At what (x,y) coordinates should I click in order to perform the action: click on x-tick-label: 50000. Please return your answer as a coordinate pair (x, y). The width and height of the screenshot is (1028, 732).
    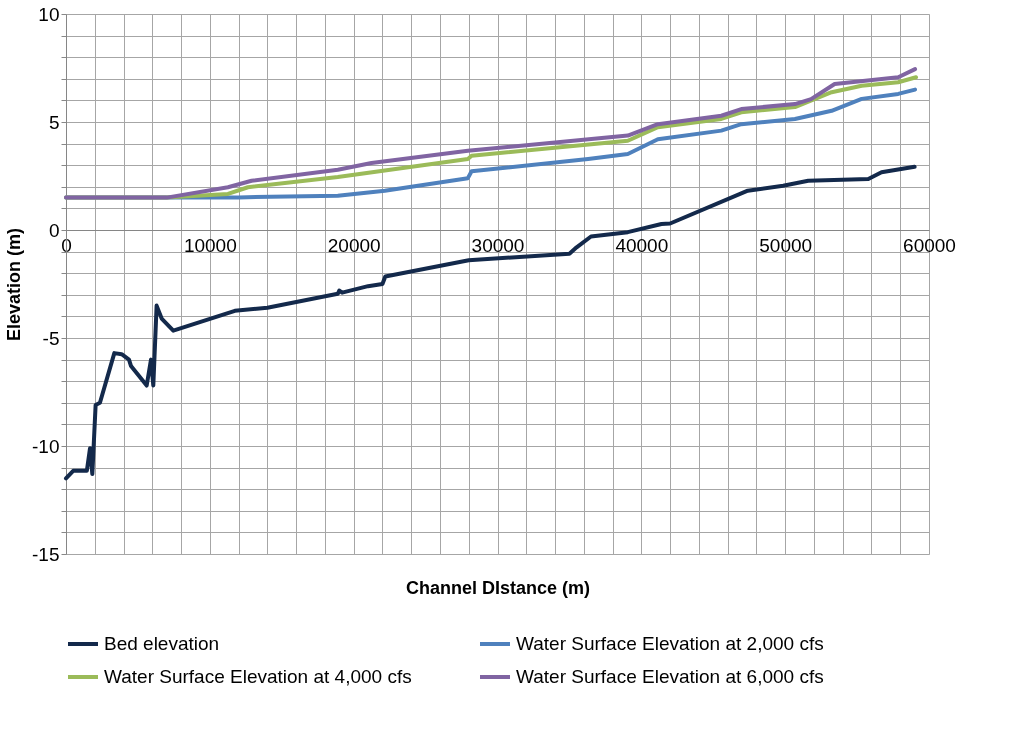
    Looking at the image, I should click on (786, 245).